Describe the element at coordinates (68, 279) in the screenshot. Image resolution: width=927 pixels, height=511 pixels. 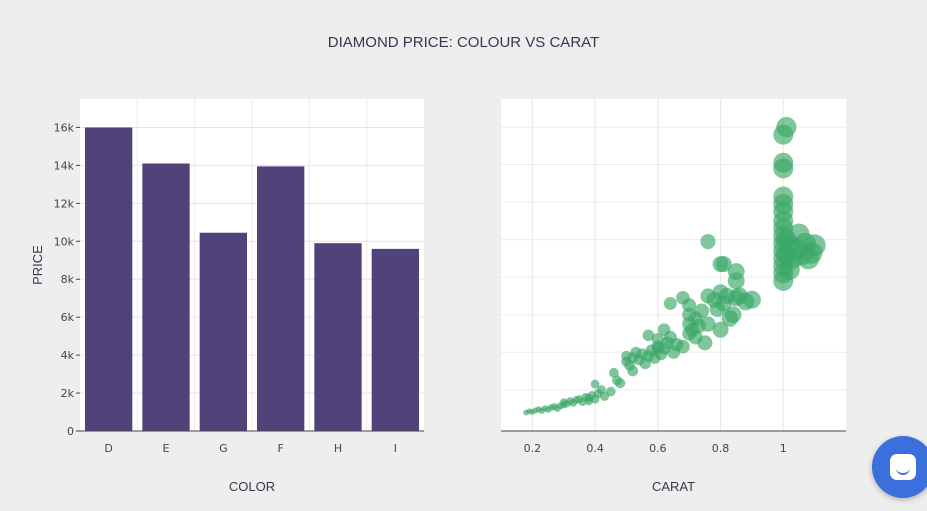
I see `bar-chart-ytick-label: 8k` at that location.